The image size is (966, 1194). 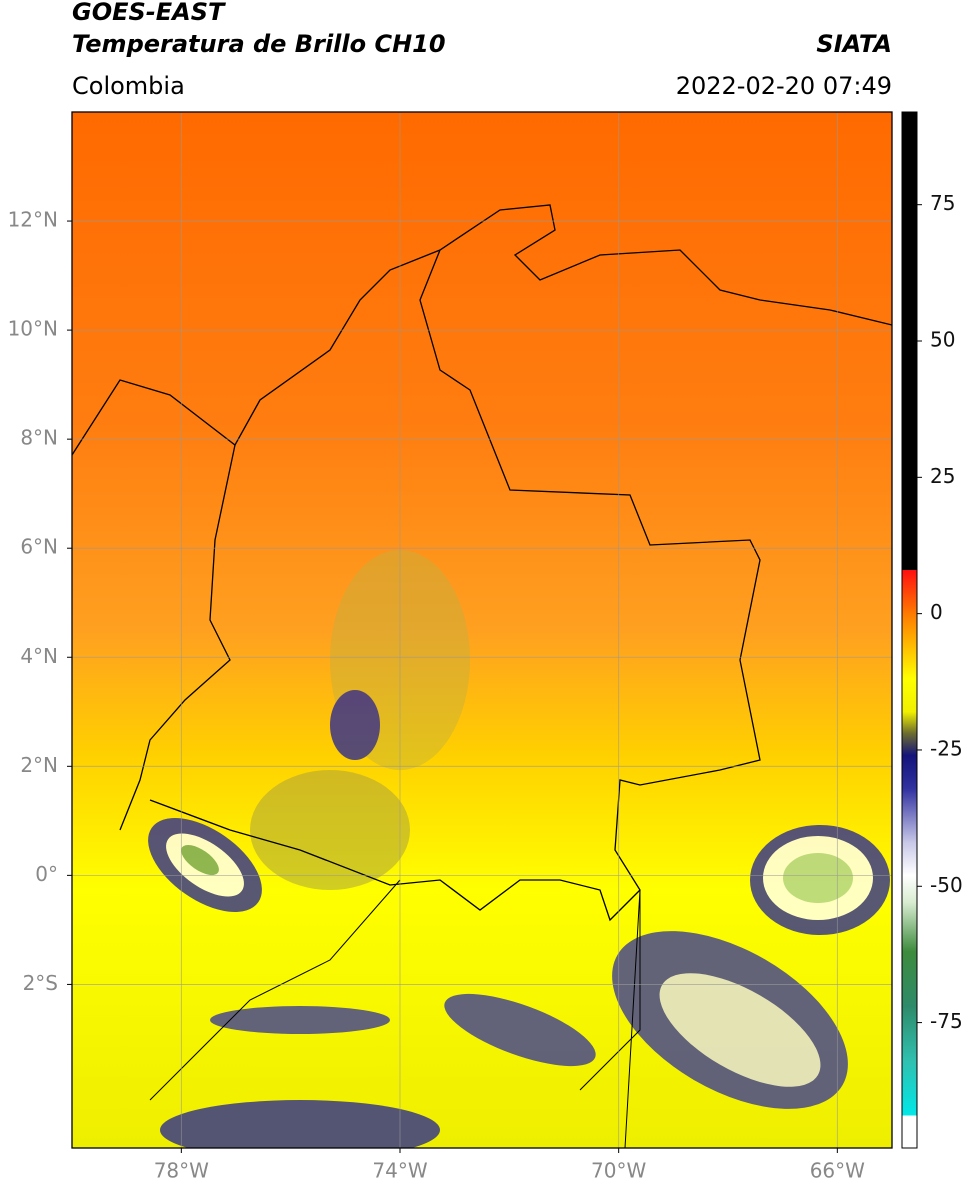 I want to click on x-tick-label: 70°W, so click(x=618, y=1171).